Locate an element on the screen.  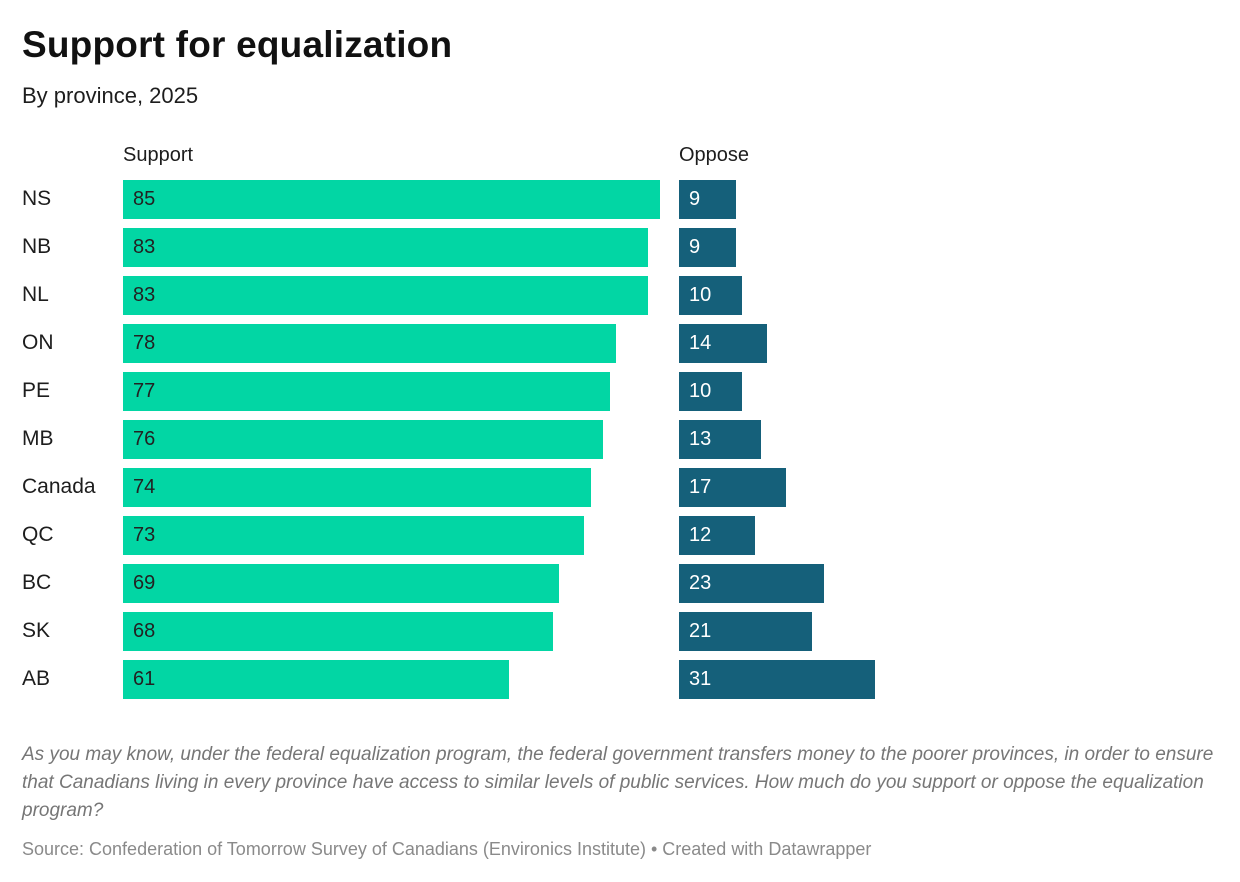
chart-row: BC 69 23 is located at coordinates (620, 583).